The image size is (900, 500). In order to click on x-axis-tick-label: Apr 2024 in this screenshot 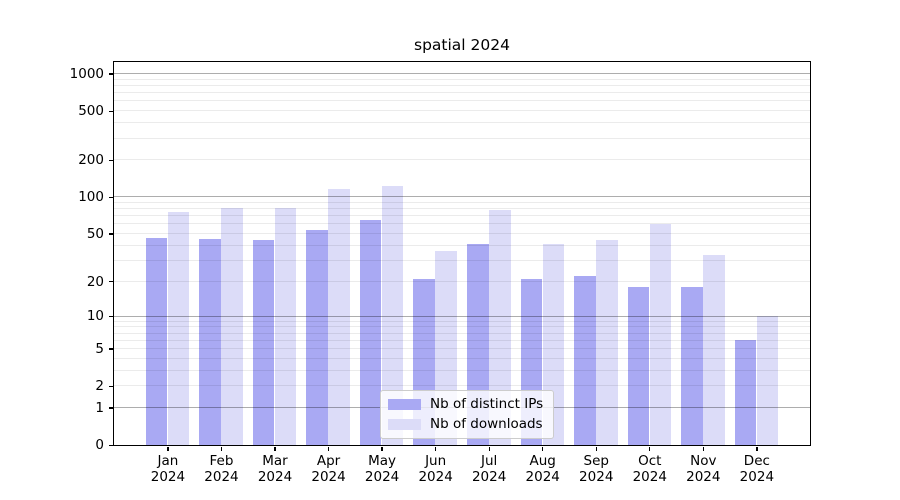, I will do `click(328, 468)`.